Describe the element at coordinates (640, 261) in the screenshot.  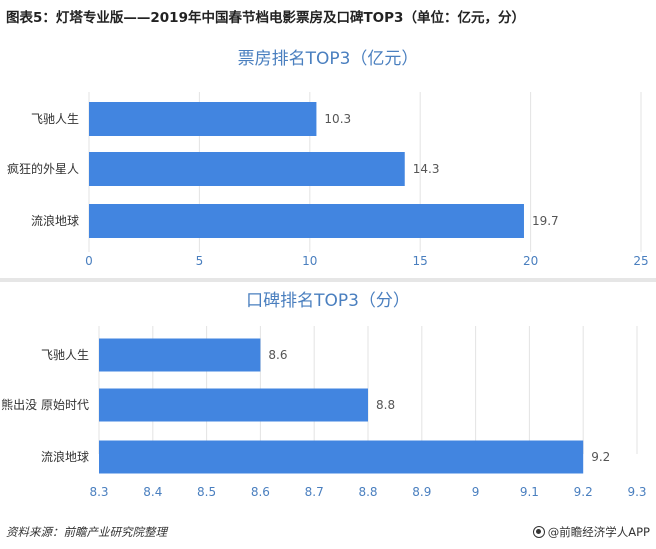
I see `x-tick-label: 25` at that location.